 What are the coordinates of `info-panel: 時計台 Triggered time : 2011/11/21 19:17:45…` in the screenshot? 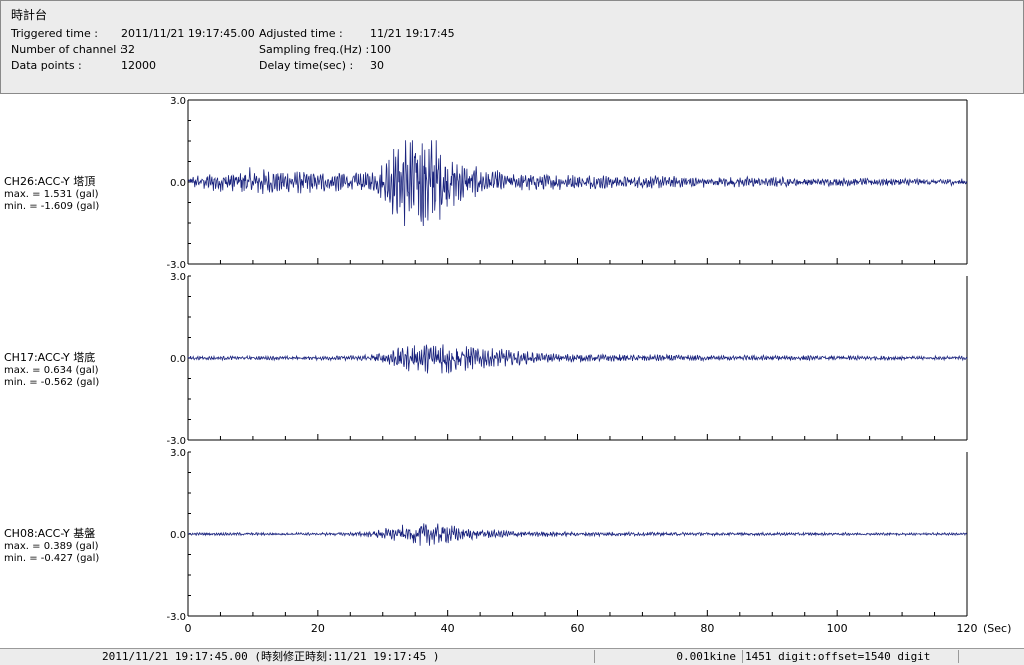 It's located at (512, 47).